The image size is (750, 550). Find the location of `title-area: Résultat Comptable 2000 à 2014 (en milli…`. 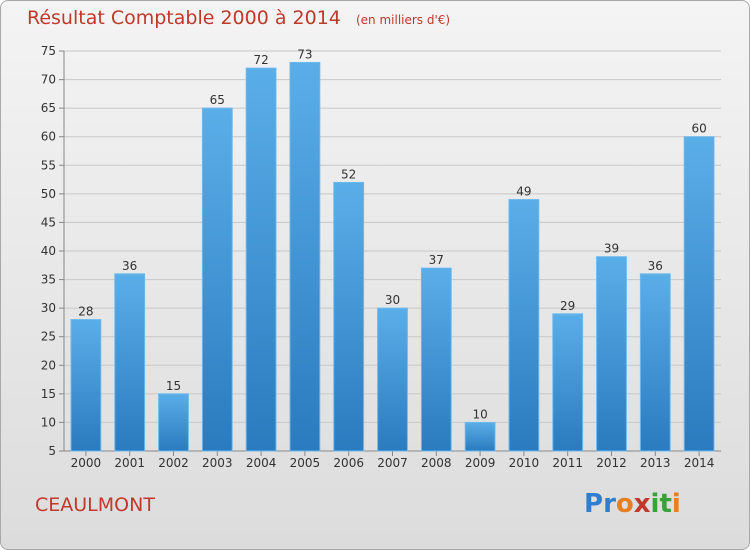

title-area: Résultat Comptable 2000 à 2014 (en milli… is located at coordinates (238, 18).